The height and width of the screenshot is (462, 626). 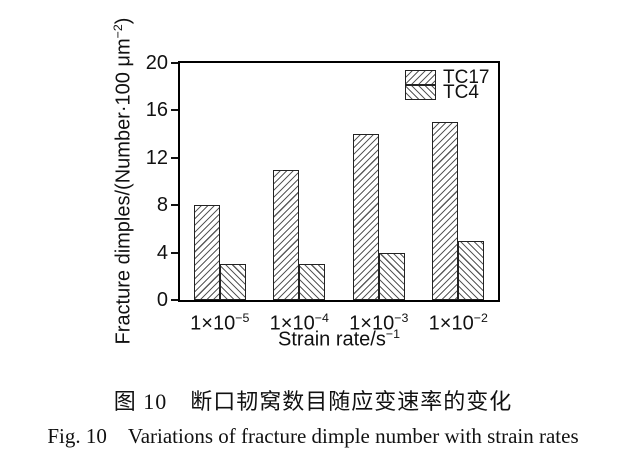 What do you see at coordinates (156, 63) in the screenshot?
I see `y-tick-label-20: 20` at bounding box center [156, 63].